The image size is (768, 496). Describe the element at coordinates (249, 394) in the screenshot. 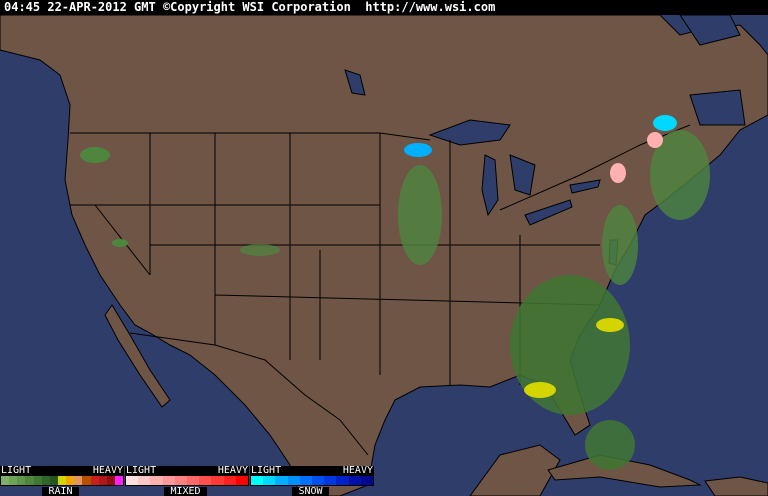

I see `us-mexico-border` at that location.